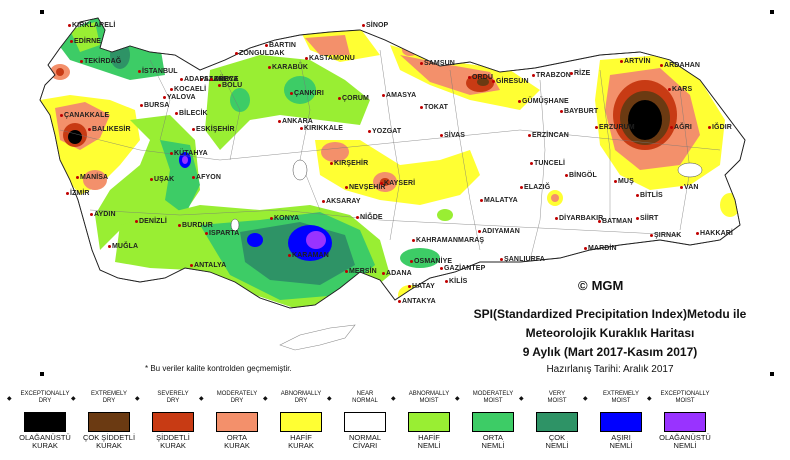  I want to click on city-label: BARTIN, so click(280, 45).